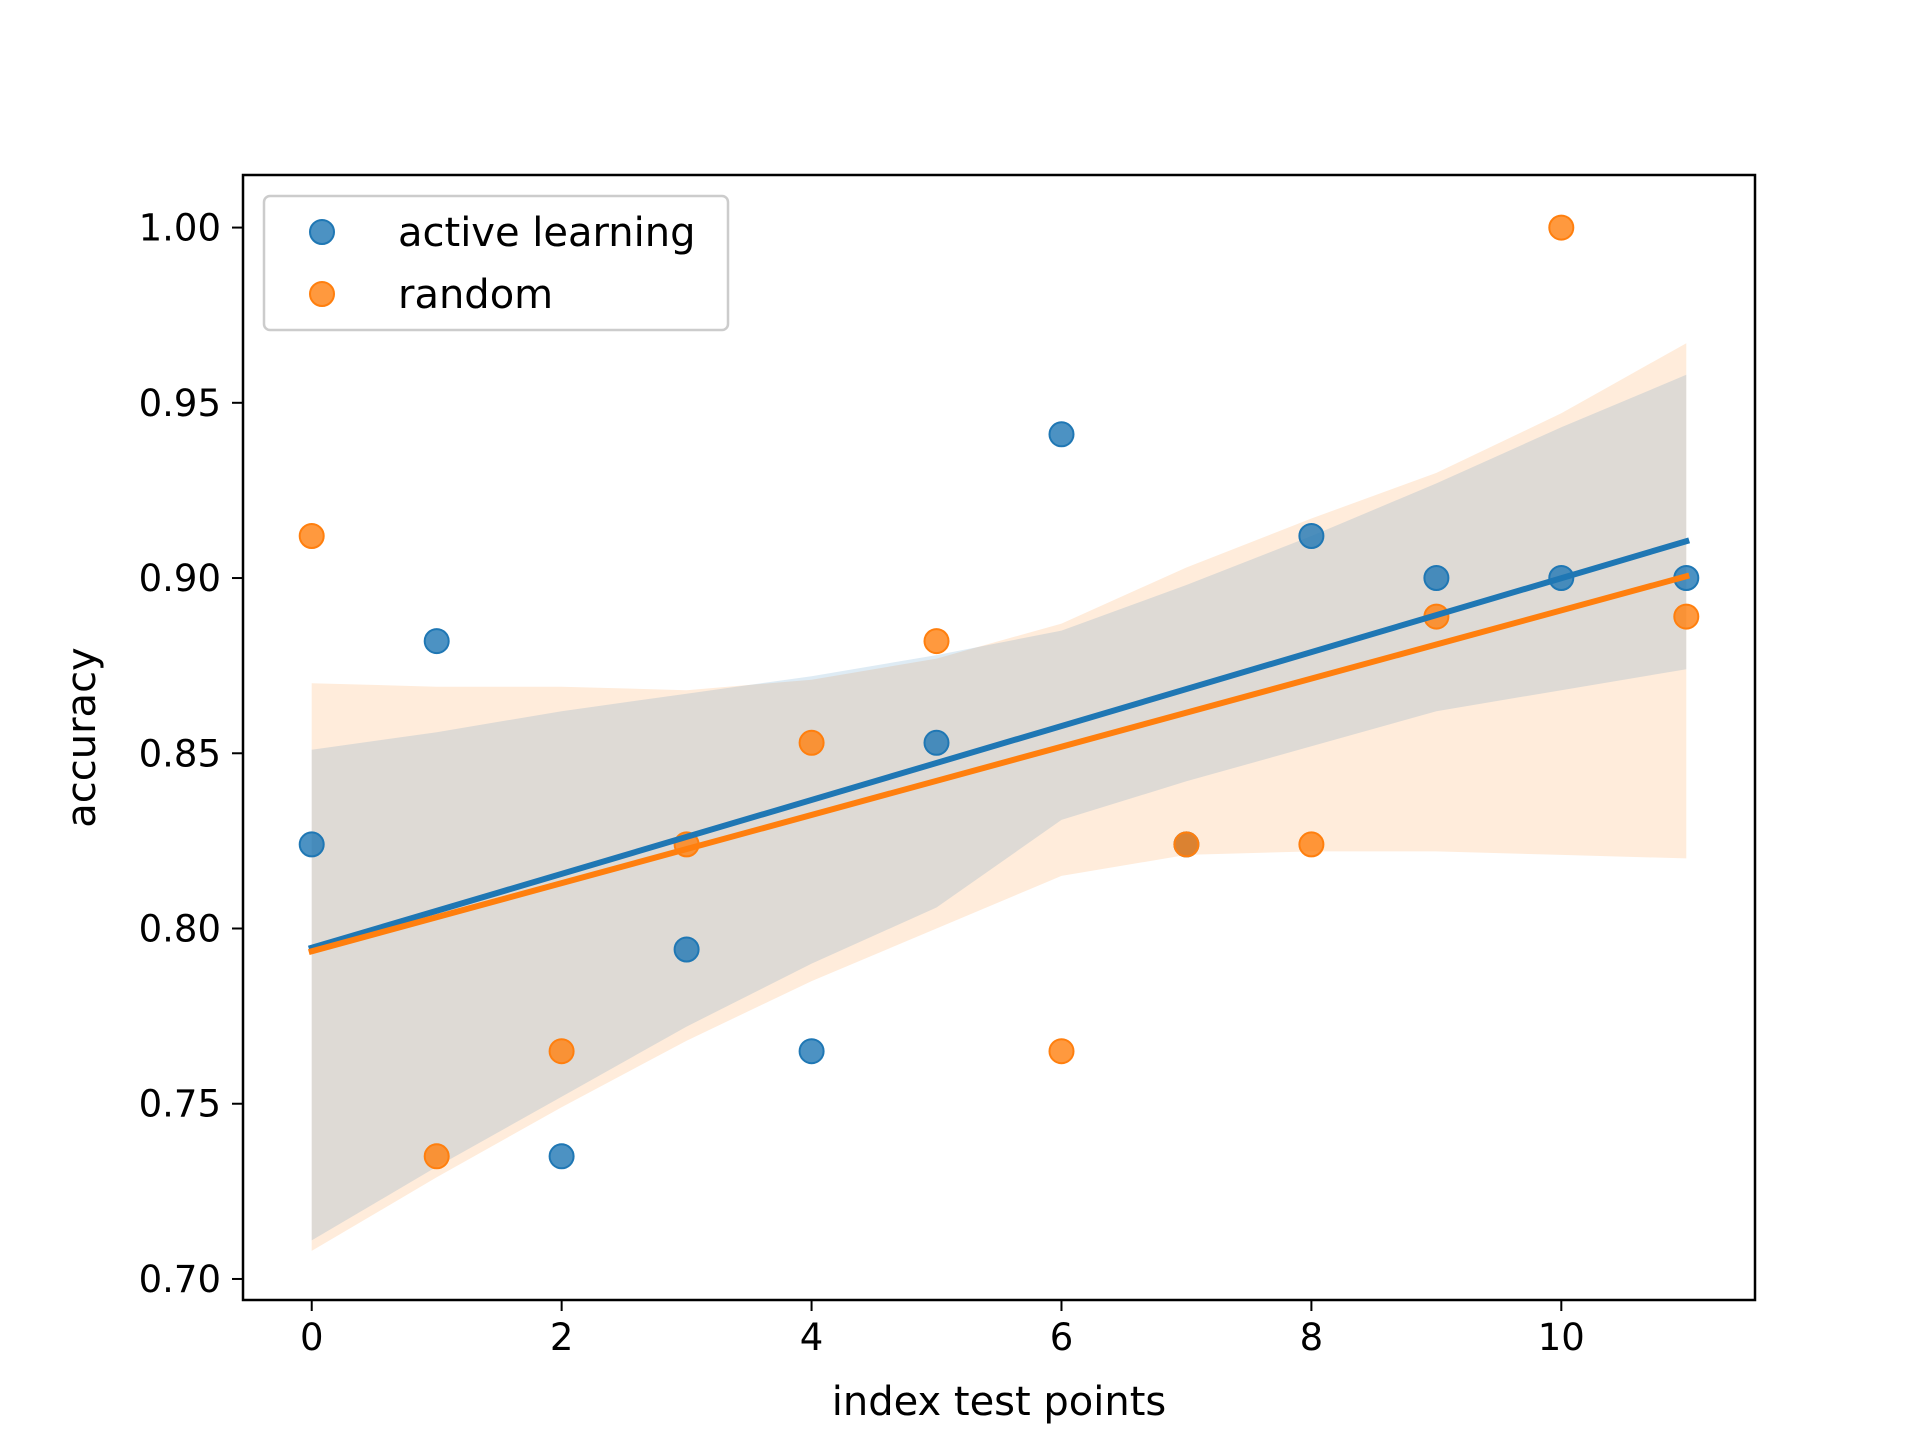  What do you see at coordinates (999, 1402) in the screenshot?
I see `x-axis-label: index test points` at bounding box center [999, 1402].